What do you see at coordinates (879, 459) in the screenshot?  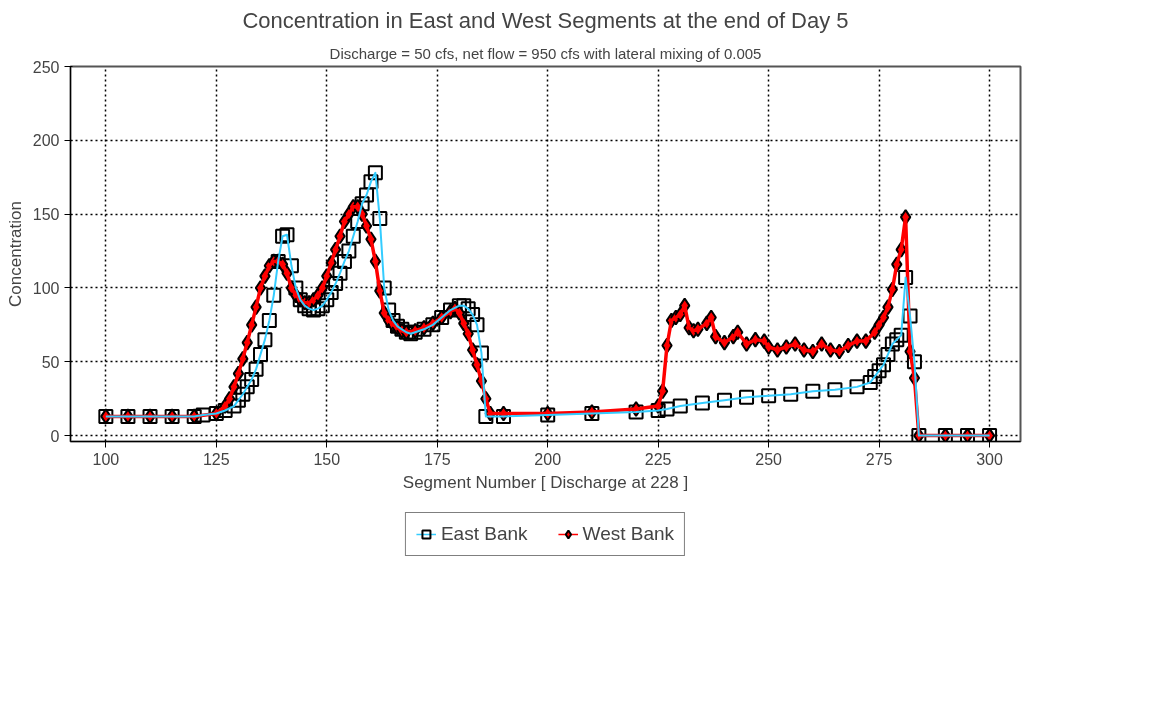 I see `x-tick-label: 275` at bounding box center [879, 459].